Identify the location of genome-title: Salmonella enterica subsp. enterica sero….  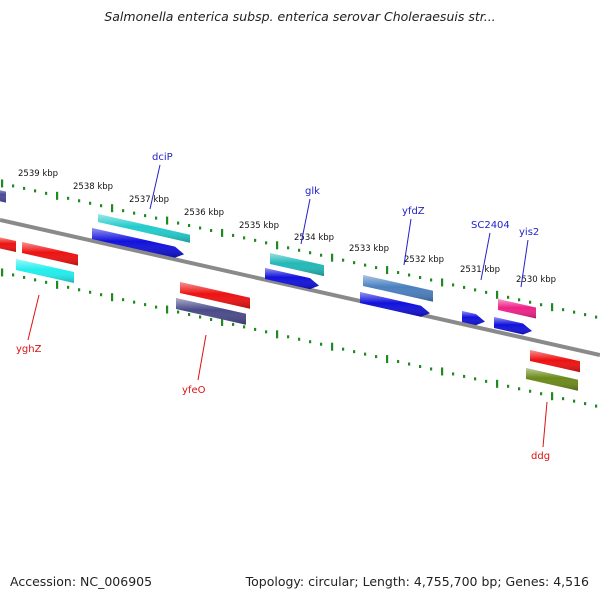
(300, 16).